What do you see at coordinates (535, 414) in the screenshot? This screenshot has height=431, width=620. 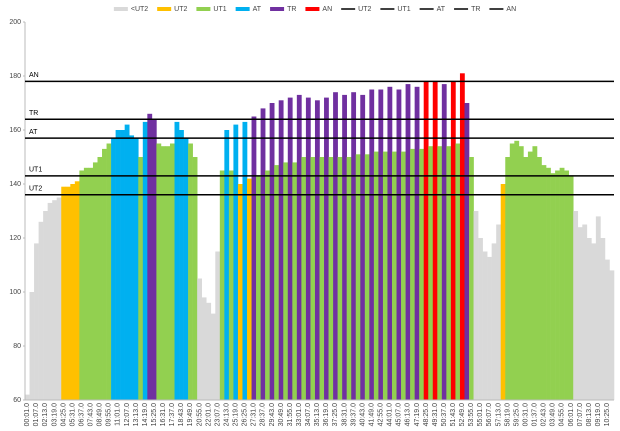 I see `x-tick-label: 01:37.0` at bounding box center [535, 414].